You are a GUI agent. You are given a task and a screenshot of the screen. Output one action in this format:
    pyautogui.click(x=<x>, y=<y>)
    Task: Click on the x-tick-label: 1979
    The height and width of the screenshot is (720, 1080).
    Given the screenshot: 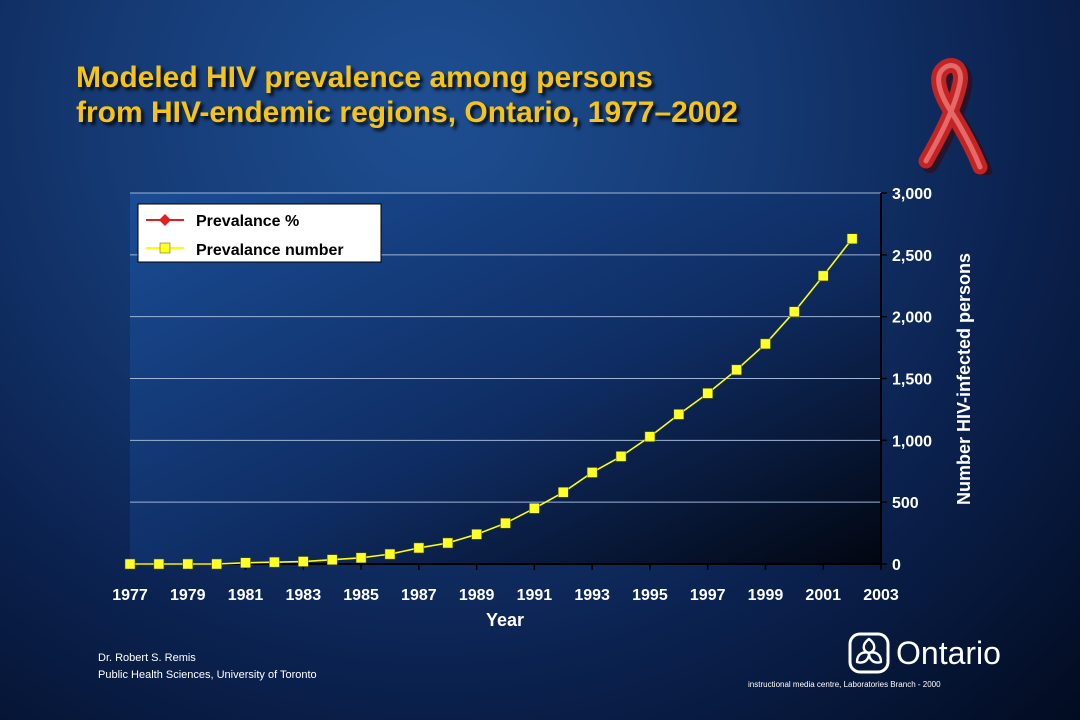 What is the action you would take?
    pyautogui.click(x=188, y=595)
    